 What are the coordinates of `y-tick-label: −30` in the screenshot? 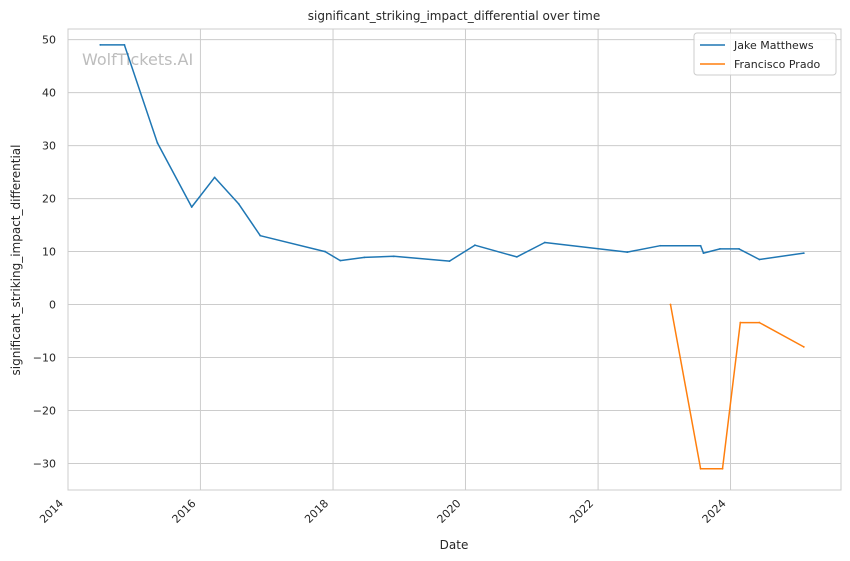 It's located at (44, 464).